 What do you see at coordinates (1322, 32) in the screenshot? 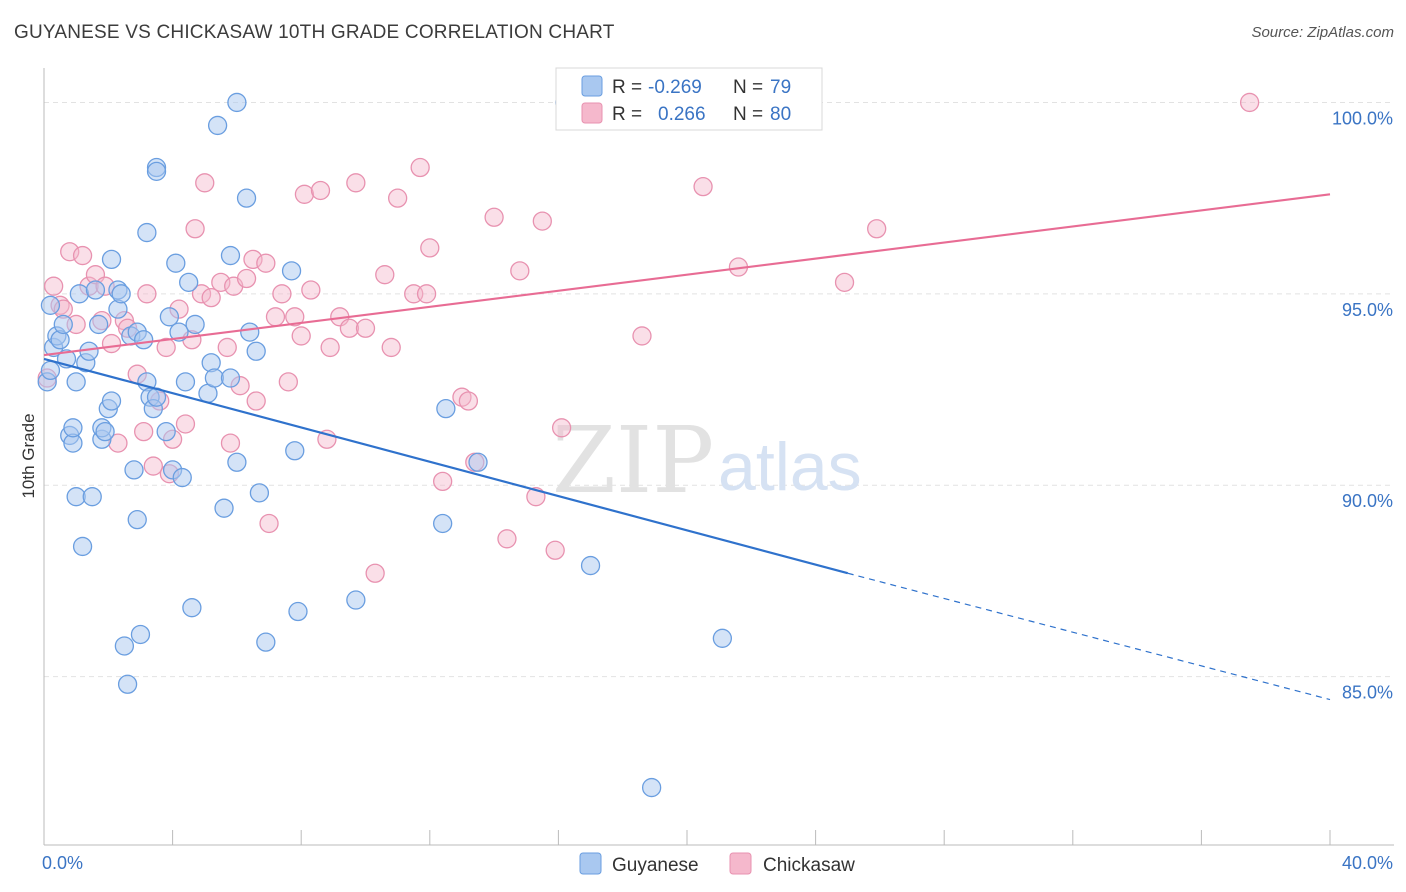
I see `source-credit: Source: ZipAtlas.com` at bounding box center [1322, 32].